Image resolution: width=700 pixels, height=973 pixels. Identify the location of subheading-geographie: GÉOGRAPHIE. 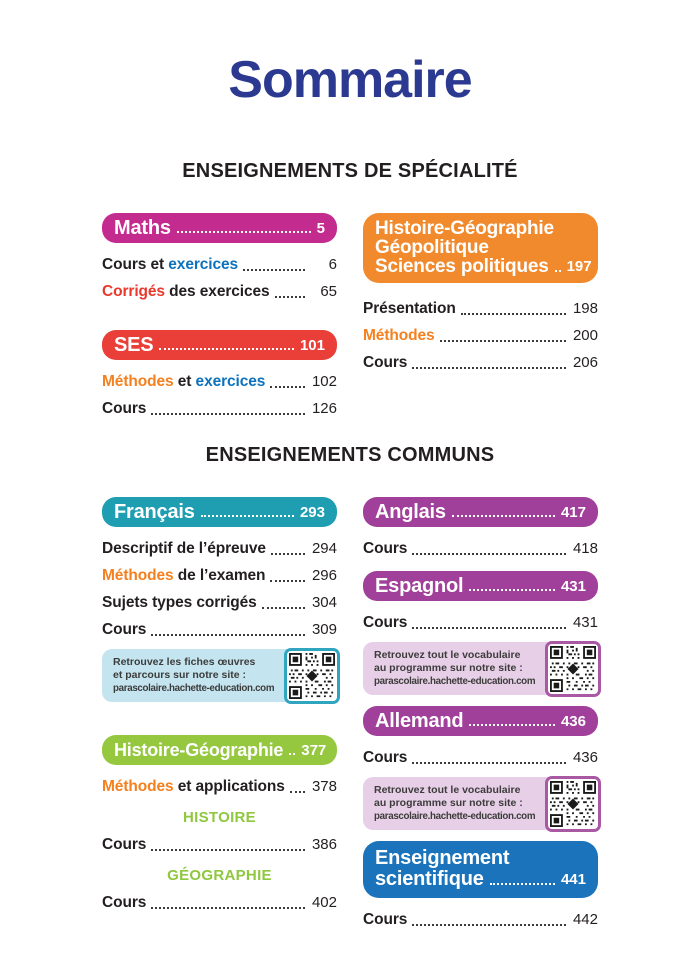
(219, 875).